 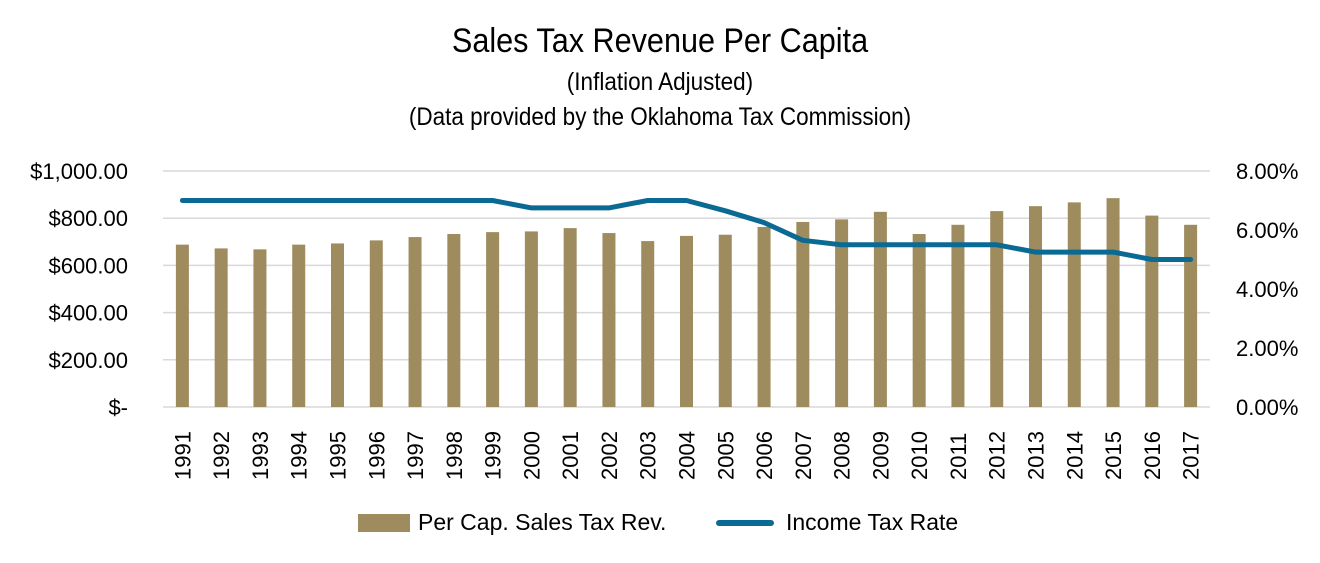 I want to click on legend-item-income-tax: Income Tax Rate, so click(x=837, y=522).